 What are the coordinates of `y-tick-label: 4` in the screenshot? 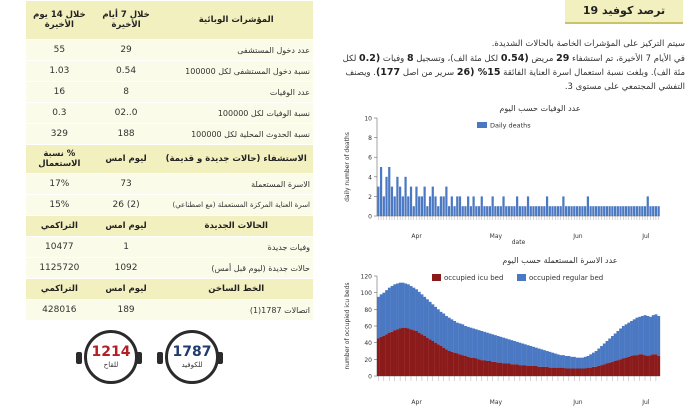 It's located at (370, 177).